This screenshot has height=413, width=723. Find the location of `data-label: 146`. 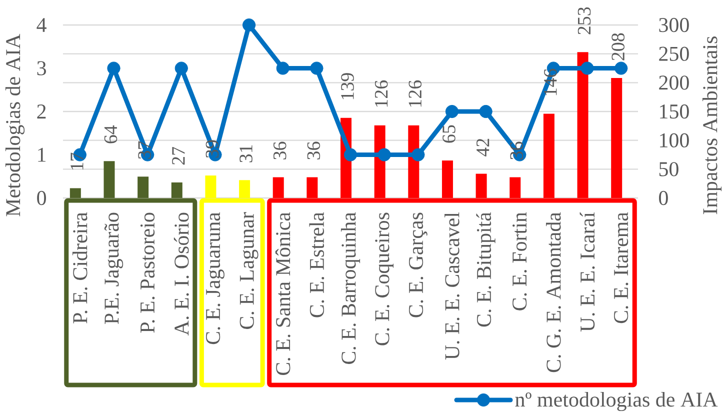

data-label: 146 is located at coordinates (550, 82).